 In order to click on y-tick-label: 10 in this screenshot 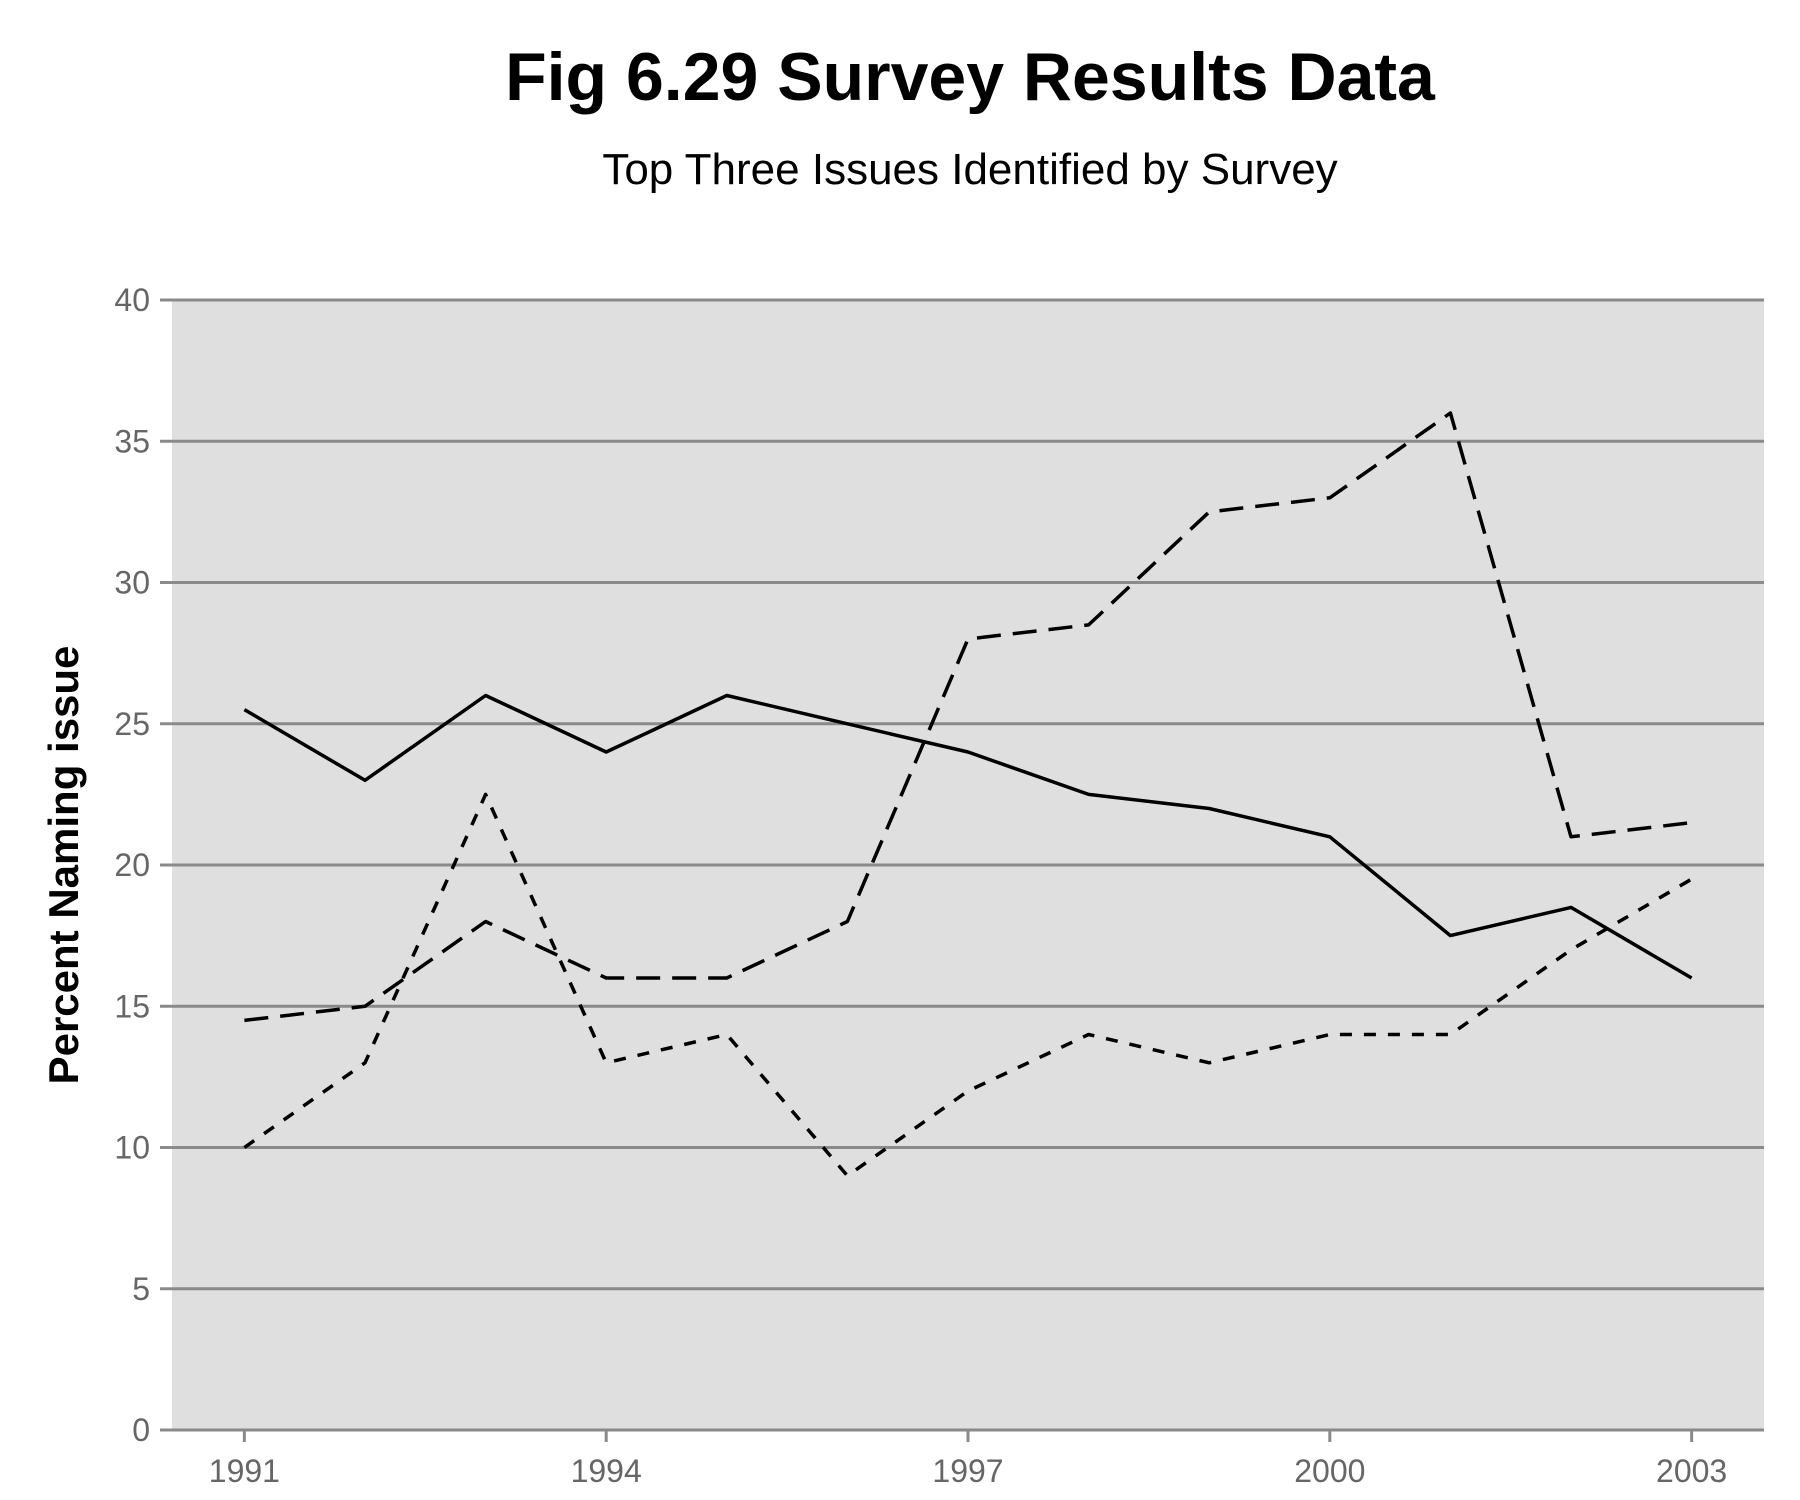, I will do `click(132, 1148)`.